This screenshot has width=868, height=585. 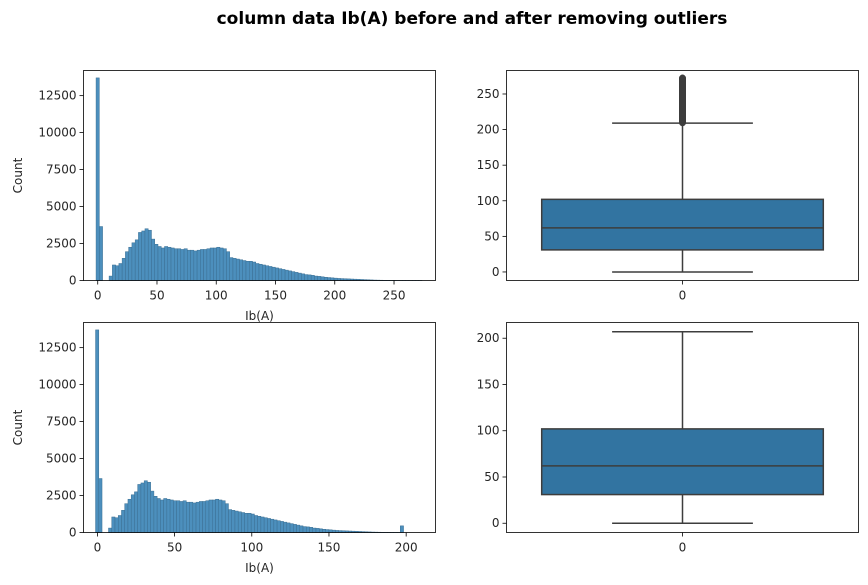 I want to click on hist-before-xlabel: Ib(A), so click(x=259, y=316).